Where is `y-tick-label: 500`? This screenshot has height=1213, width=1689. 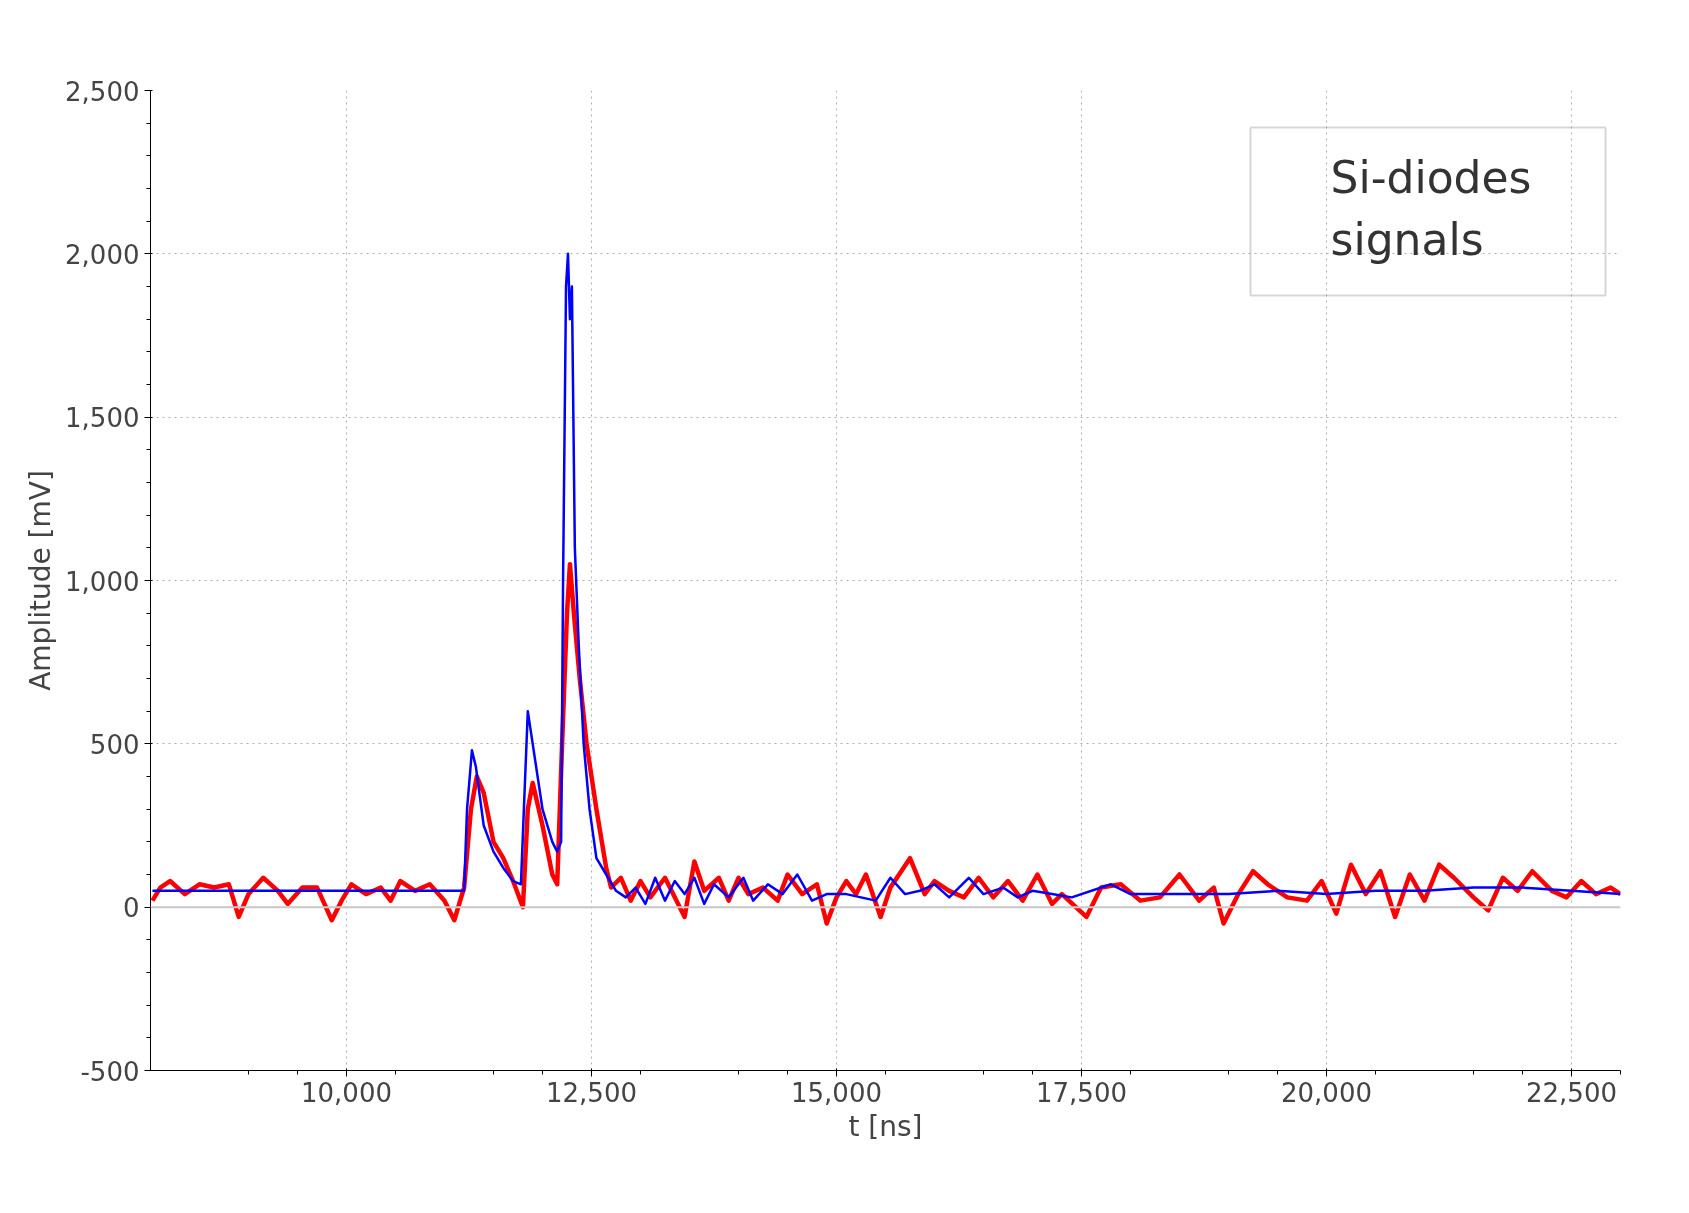 y-tick-label: 500 is located at coordinates (114, 744).